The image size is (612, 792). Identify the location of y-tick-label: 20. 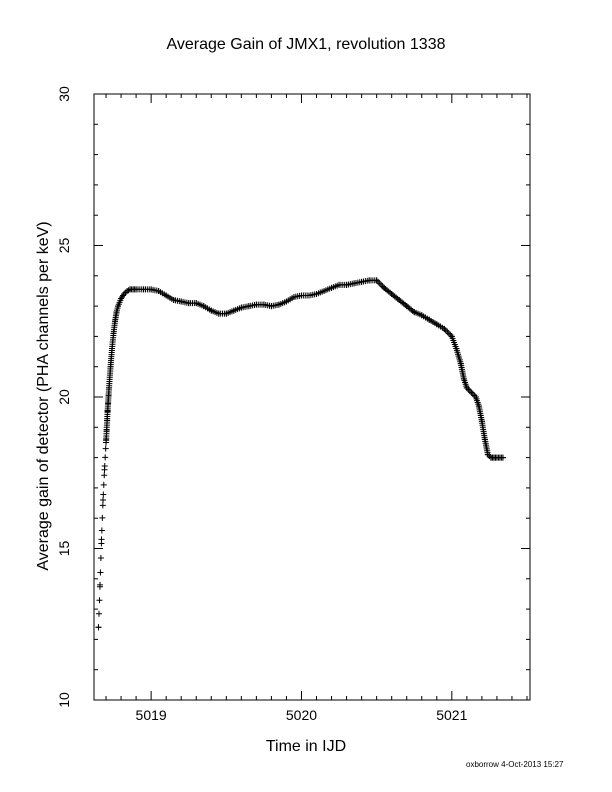
(64, 397).